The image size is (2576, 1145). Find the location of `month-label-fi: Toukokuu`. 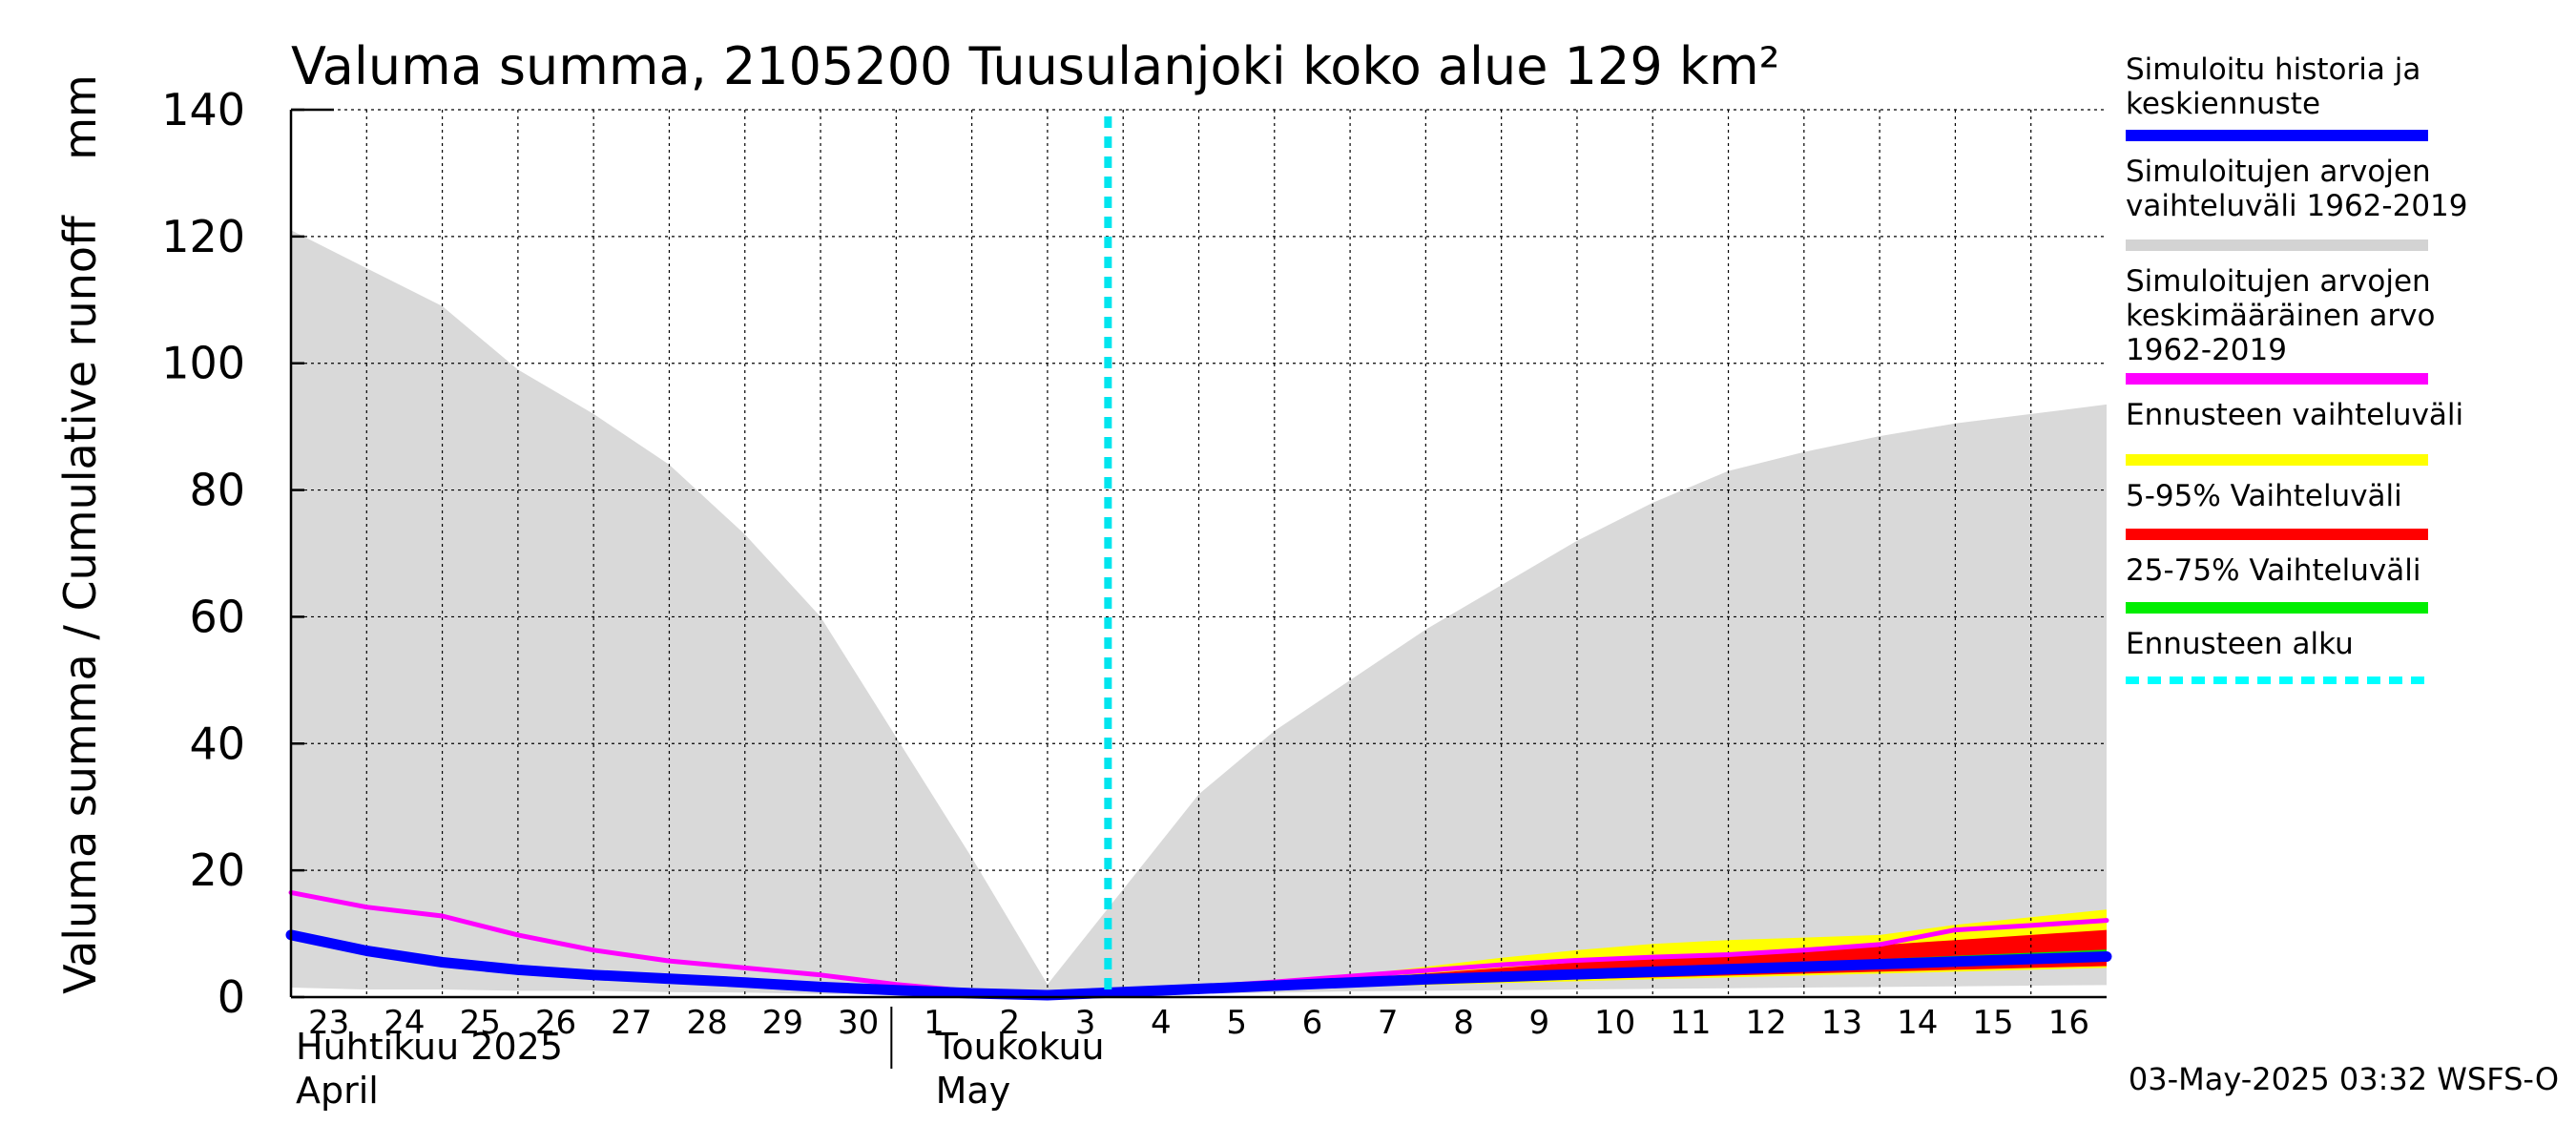

month-label-fi: Toukokuu is located at coordinates (1020, 1047).